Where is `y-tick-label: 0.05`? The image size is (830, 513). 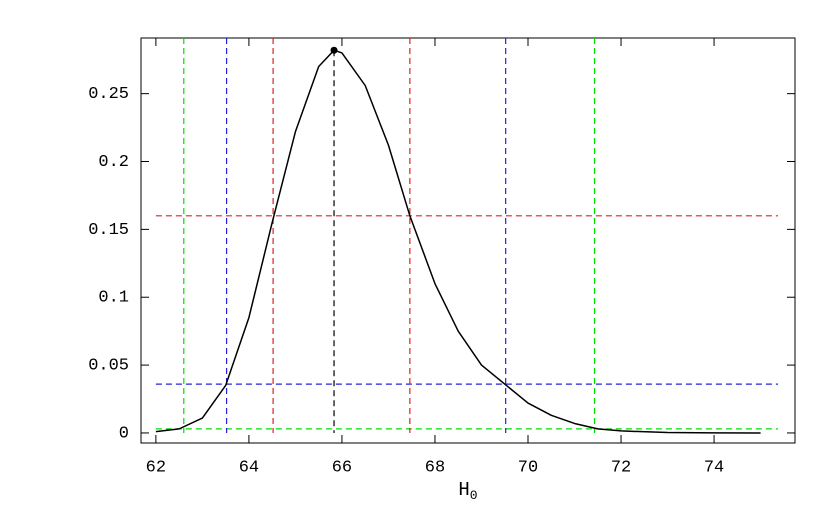 y-tick-label: 0.05 is located at coordinates (108, 366).